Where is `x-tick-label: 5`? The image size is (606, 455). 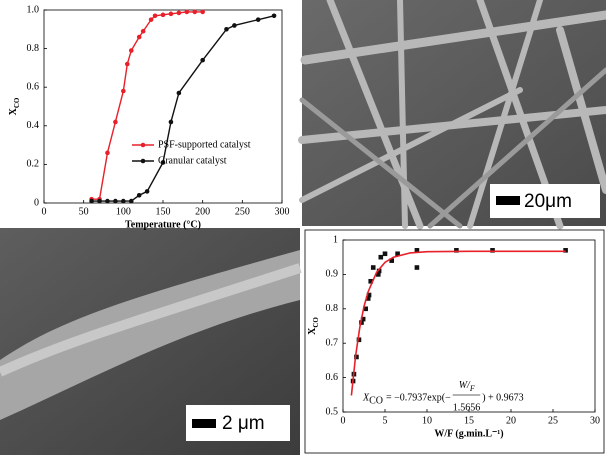
x-tick-label: 5 is located at coordinates (385, 420).